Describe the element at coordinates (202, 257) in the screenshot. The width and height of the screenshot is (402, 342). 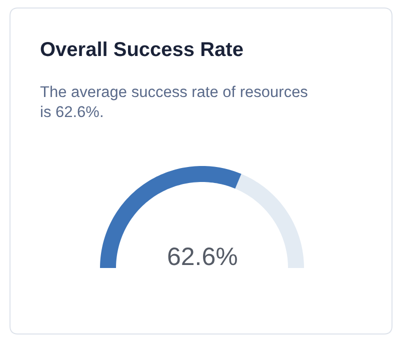
I see `text: 62.6%` at that location.